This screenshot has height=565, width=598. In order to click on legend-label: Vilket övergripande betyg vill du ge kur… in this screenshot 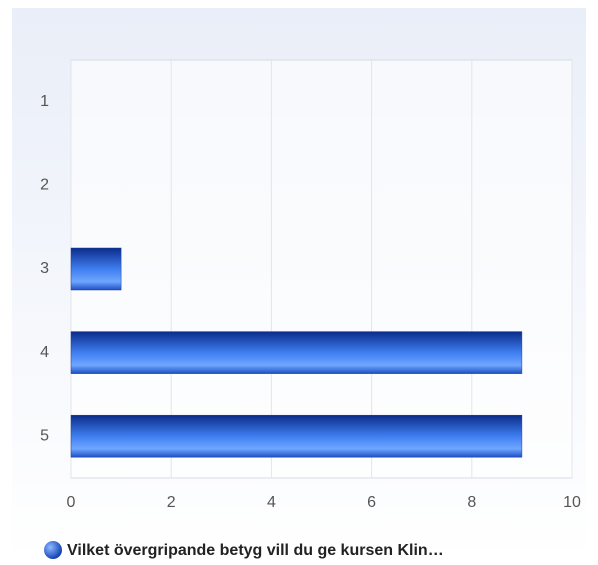, I will do `click(255, 550)`.